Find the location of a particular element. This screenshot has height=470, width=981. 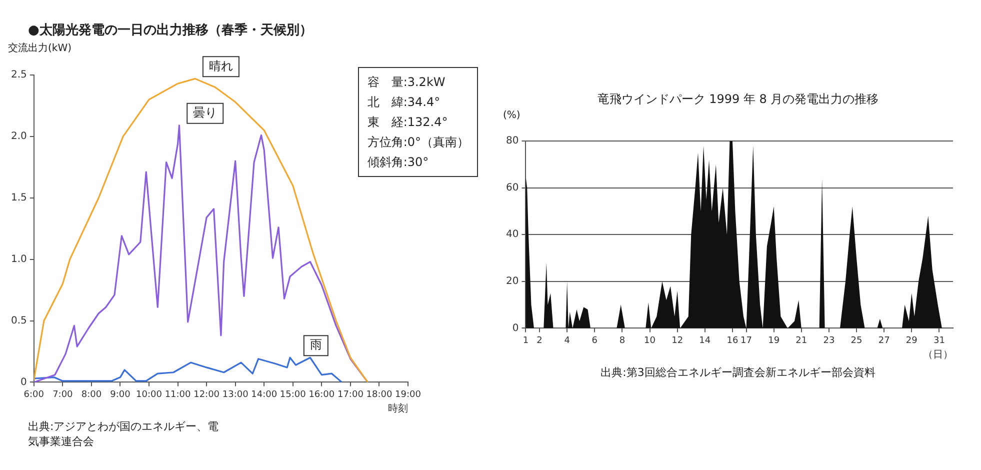

y-tick-label: 80 is located at coordinates (512, 140).